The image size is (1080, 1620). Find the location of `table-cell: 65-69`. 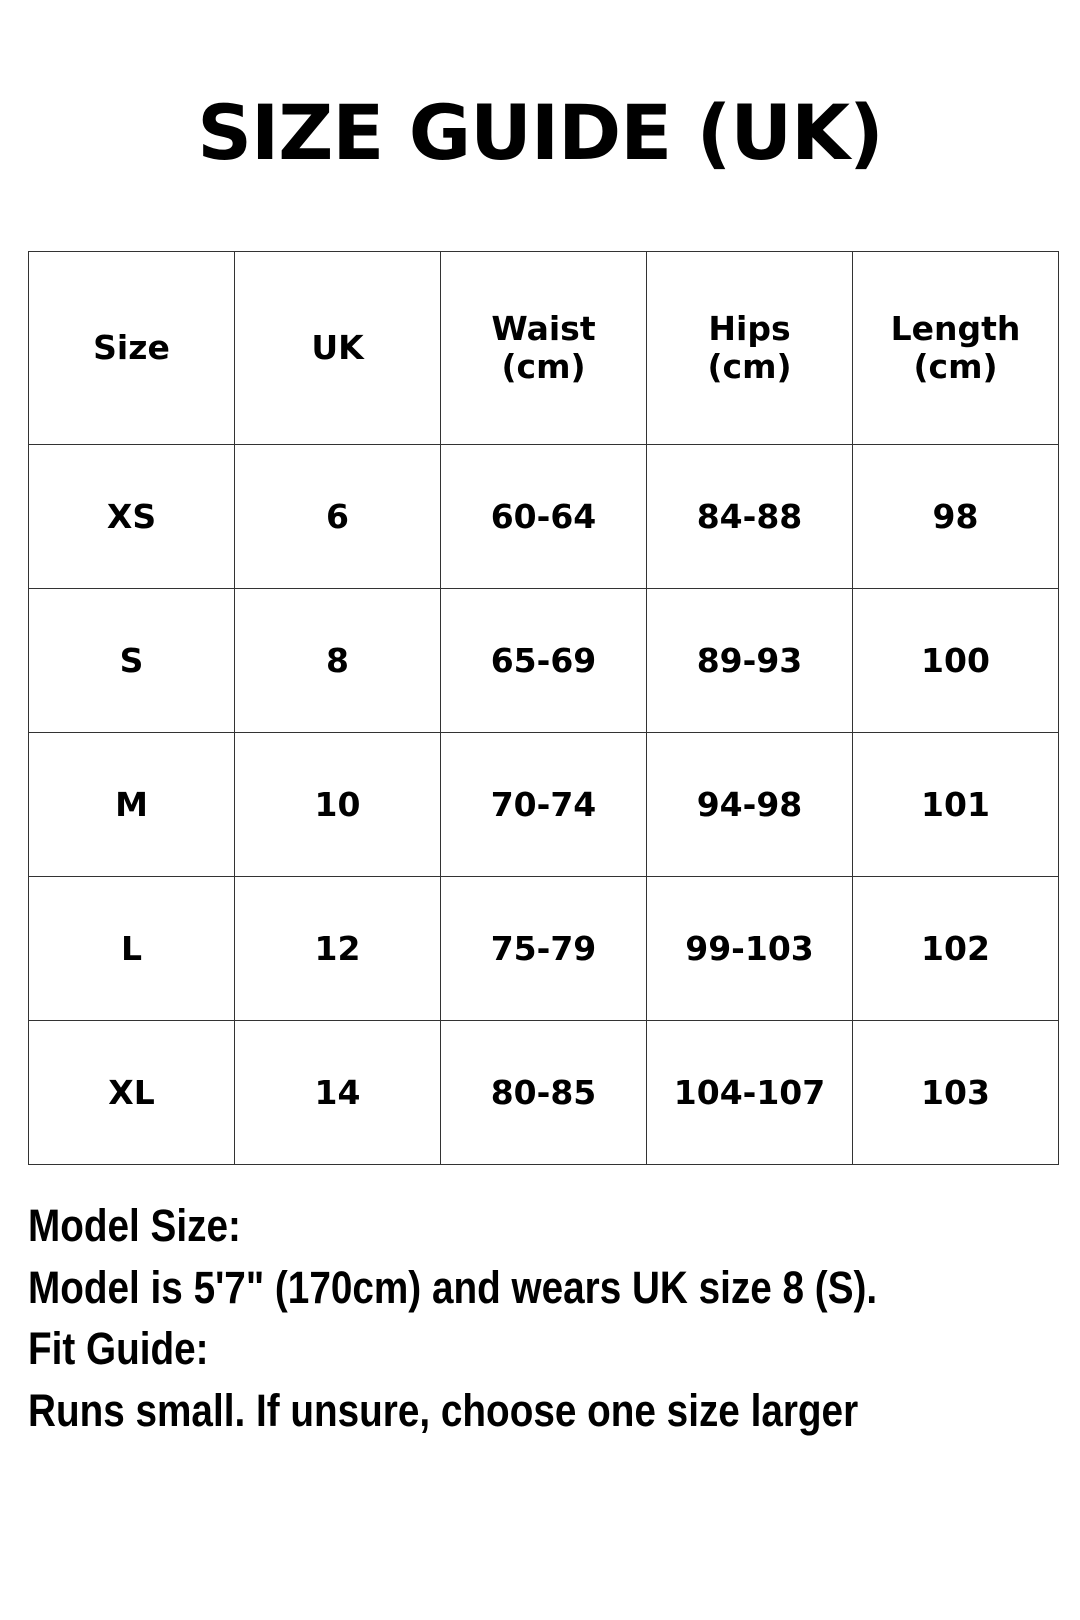

table-cell: 65-69 is located at coordinates (543, 660).